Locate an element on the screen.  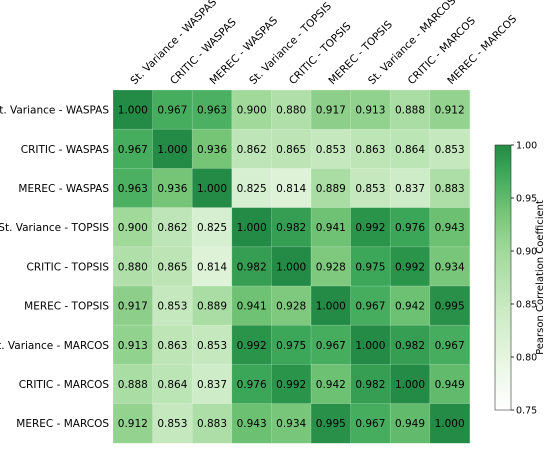
column-label: MEREC - MARCOS is located at coordinates (482, 50).